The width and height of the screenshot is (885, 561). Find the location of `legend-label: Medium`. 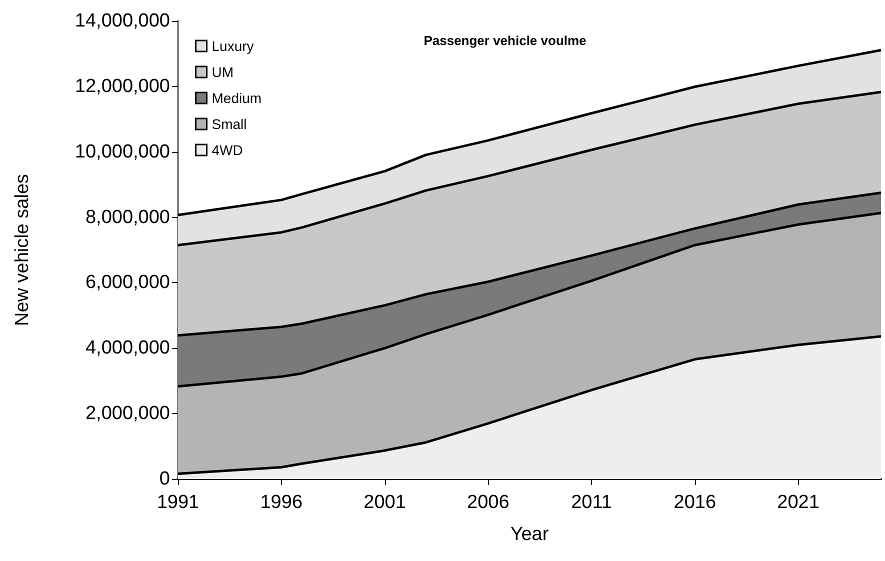

legend-label: Medium is located at coordinates (237, 98).